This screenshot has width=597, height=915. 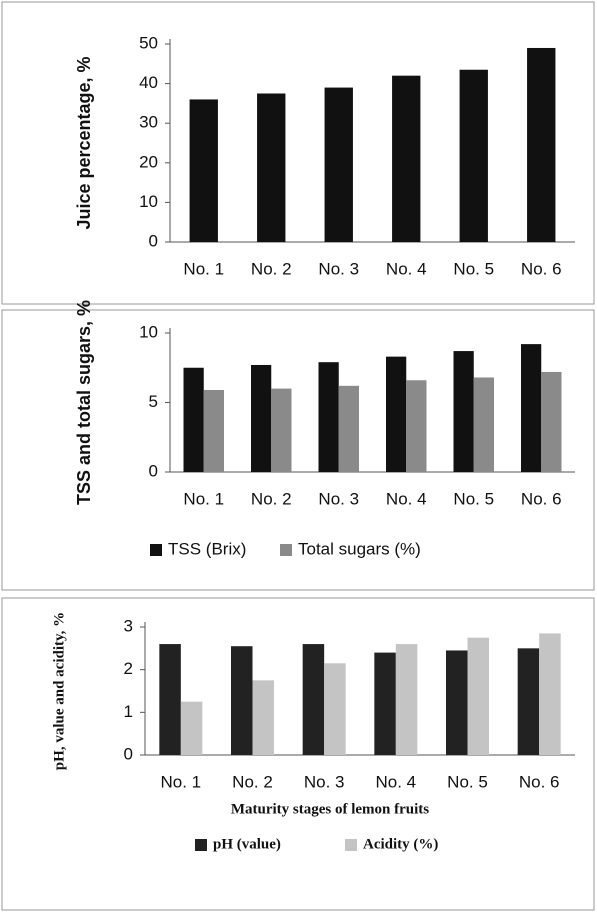 What do you see at coordinates (128, 625) in the screenshot?
I see `y-tick-label: 3` at bounding box center [128, 625].